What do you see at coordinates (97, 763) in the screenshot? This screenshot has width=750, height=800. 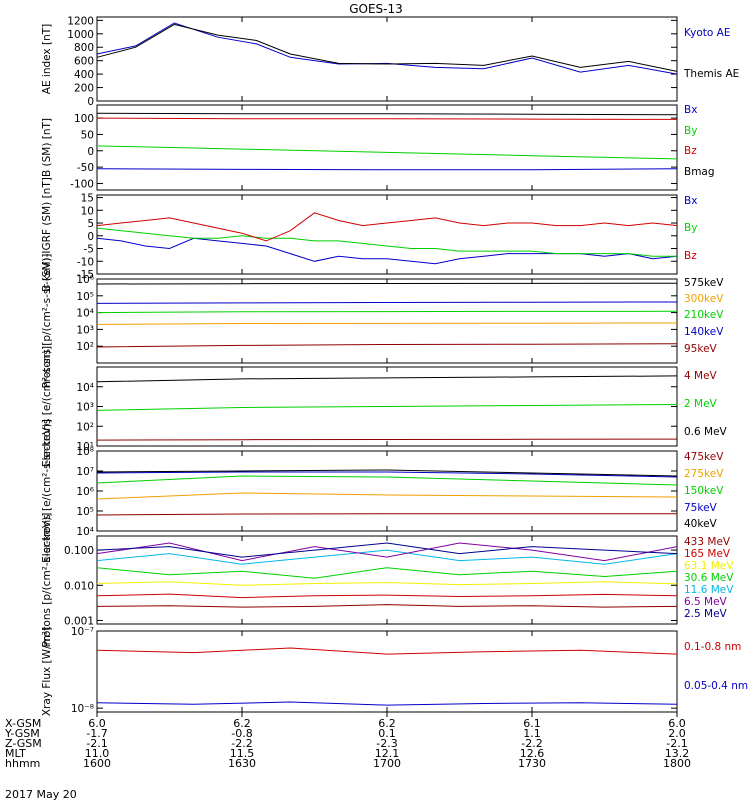 I see `ephemeris-value: 1600` at bounding box center [97, 763].